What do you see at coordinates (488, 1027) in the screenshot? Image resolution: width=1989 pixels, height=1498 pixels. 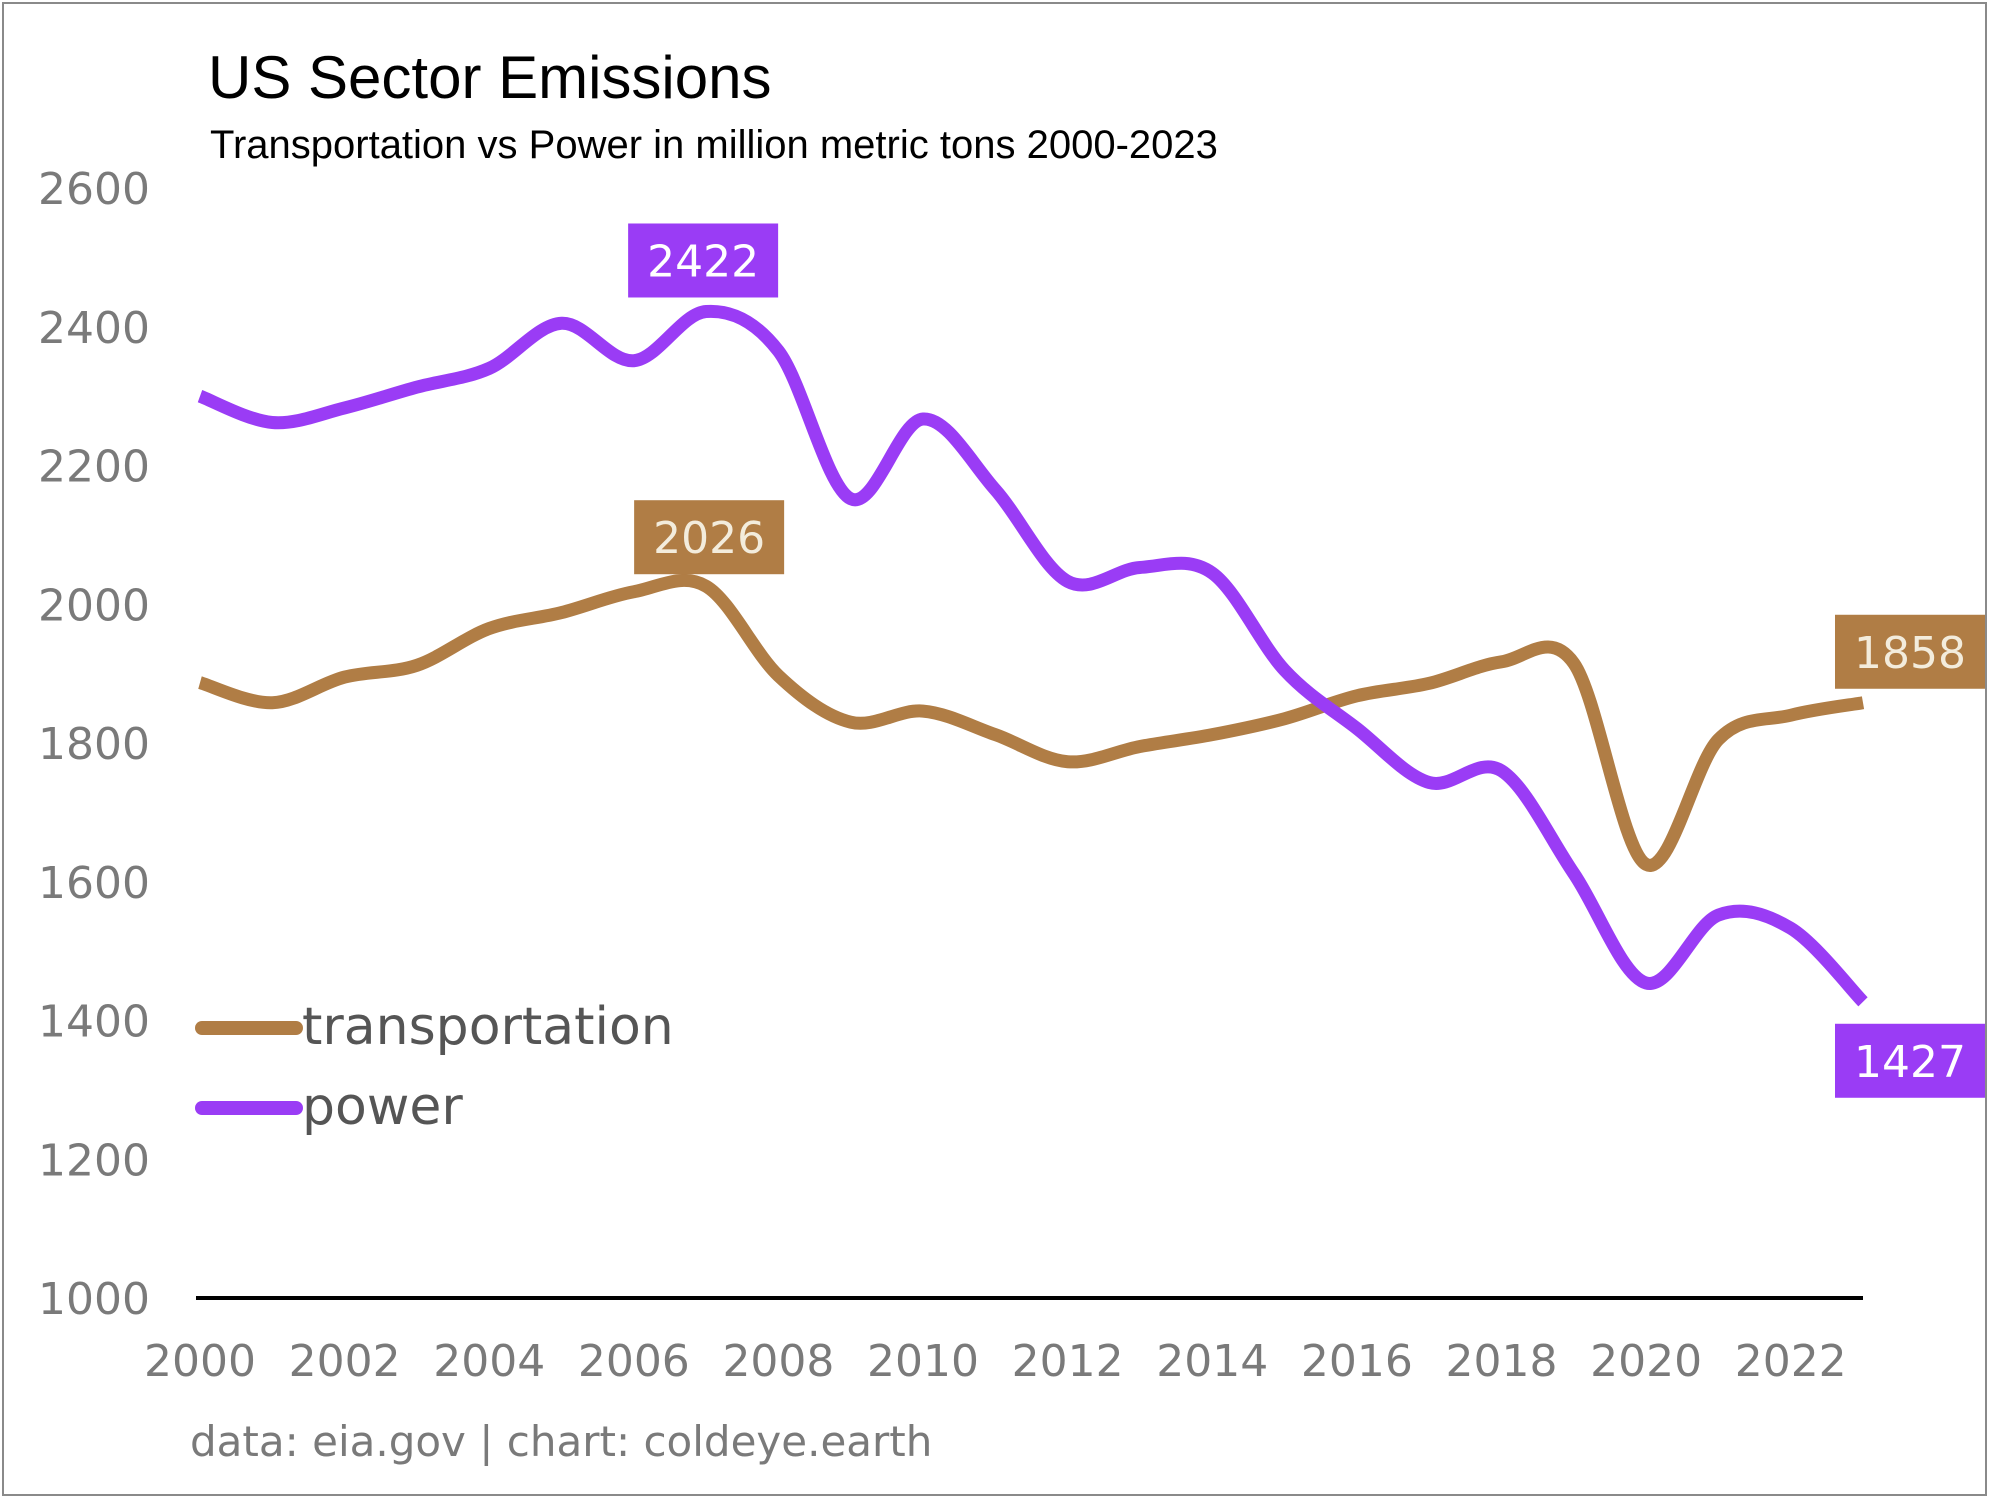 I see `legend-label-transportation: transportation` at bounding box center [488, 1027].